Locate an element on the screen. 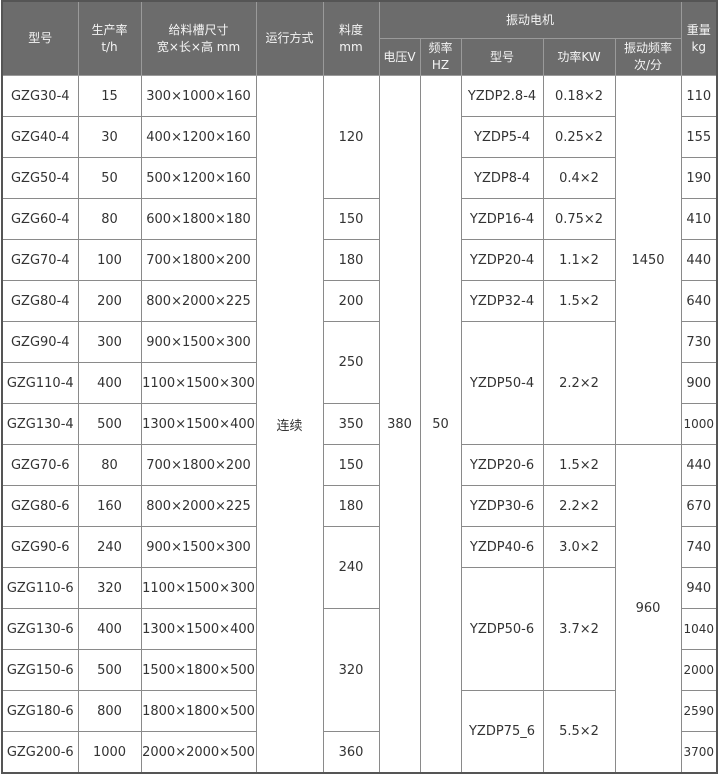 This screenshot has width=719, height=779. table-cell: 1800×1800×500 is located at coordinates (198, 711).